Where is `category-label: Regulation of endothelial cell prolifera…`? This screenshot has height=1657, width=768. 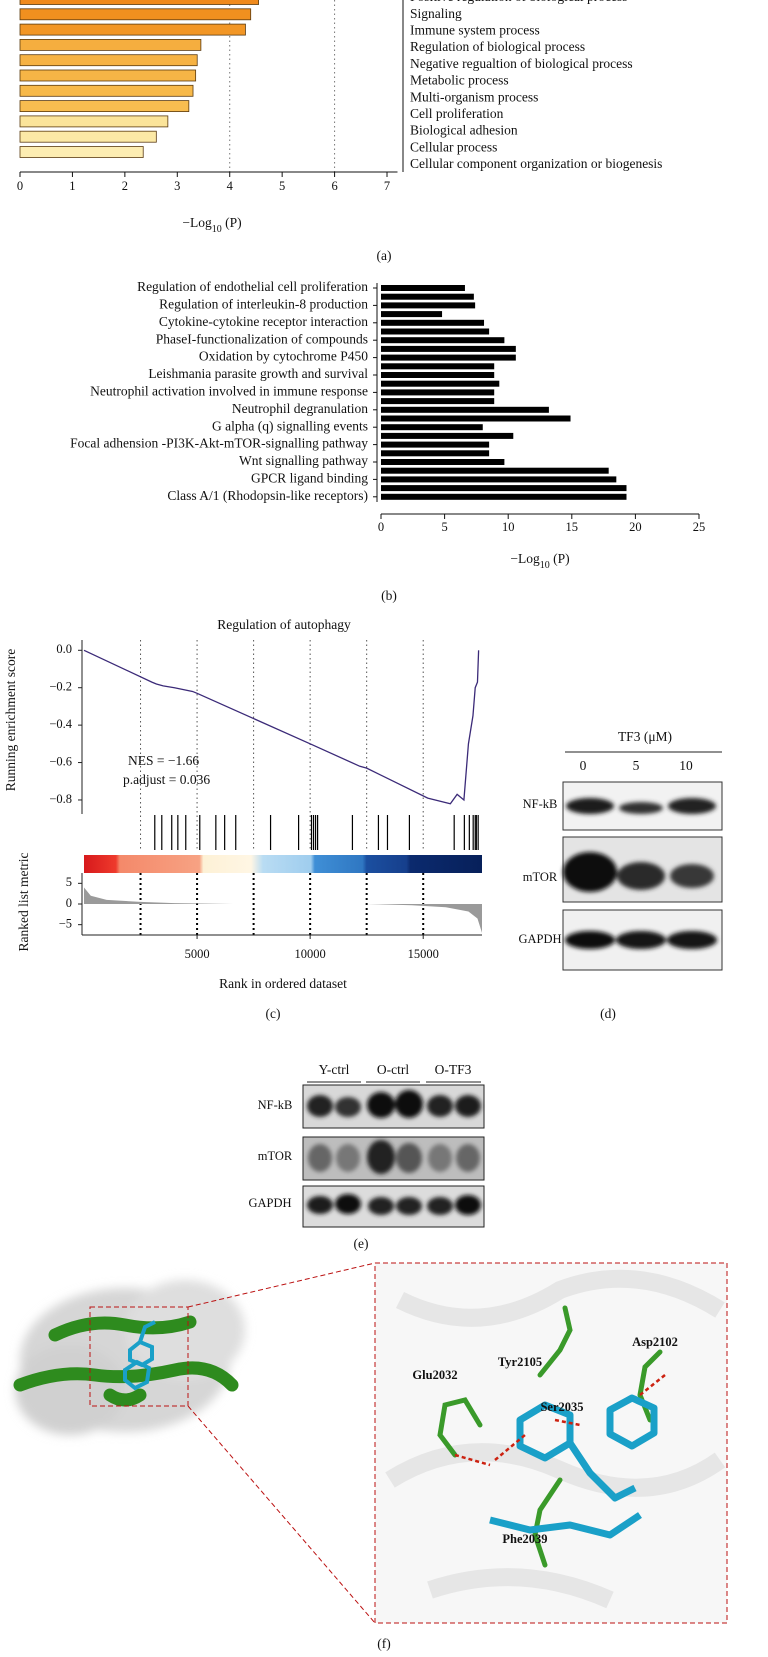 category-label: Regulation of endothelial cell prolifera… is located at coordinates (252, 286).